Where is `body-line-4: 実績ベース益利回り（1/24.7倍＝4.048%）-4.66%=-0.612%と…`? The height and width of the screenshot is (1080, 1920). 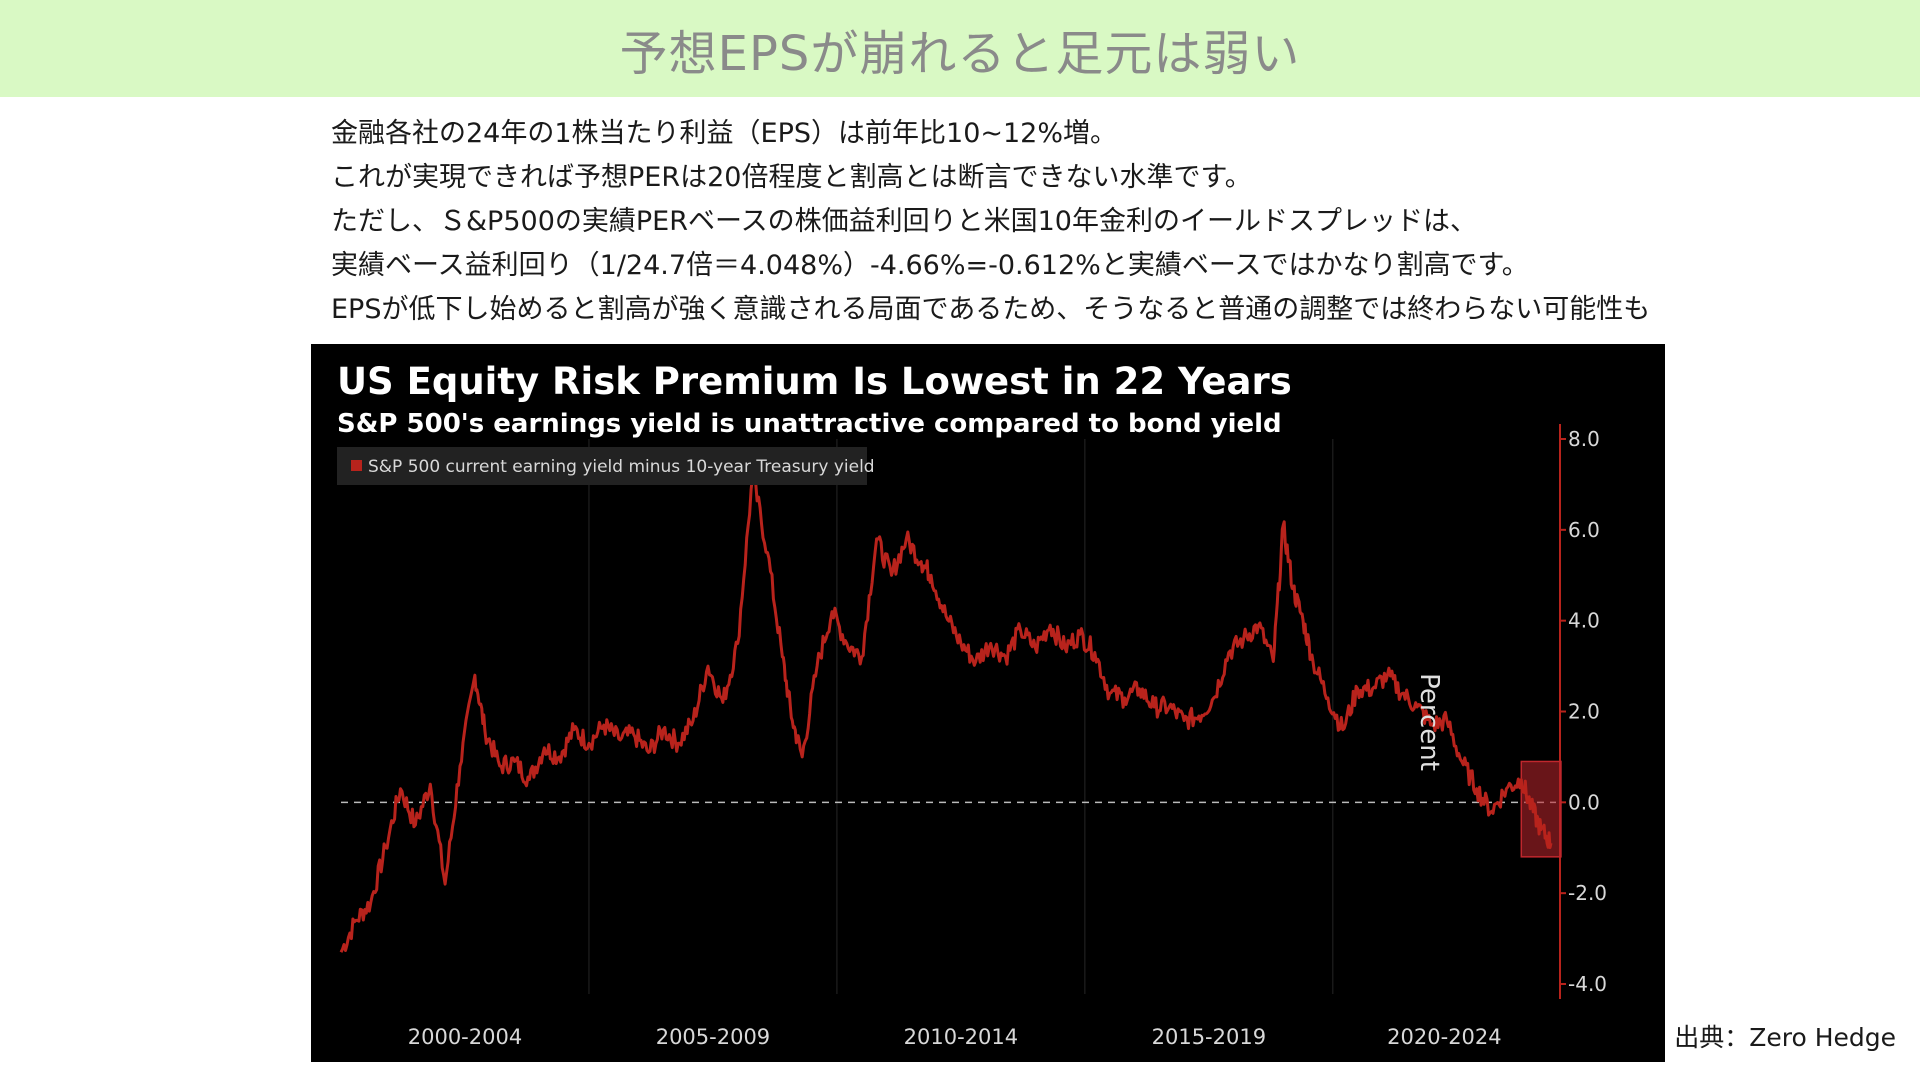
body-line-4: 実績ベース益利回り（1/24.7倍＝4.048%）-4.66%=-0.612%と… is located at coordinates (930, 265).